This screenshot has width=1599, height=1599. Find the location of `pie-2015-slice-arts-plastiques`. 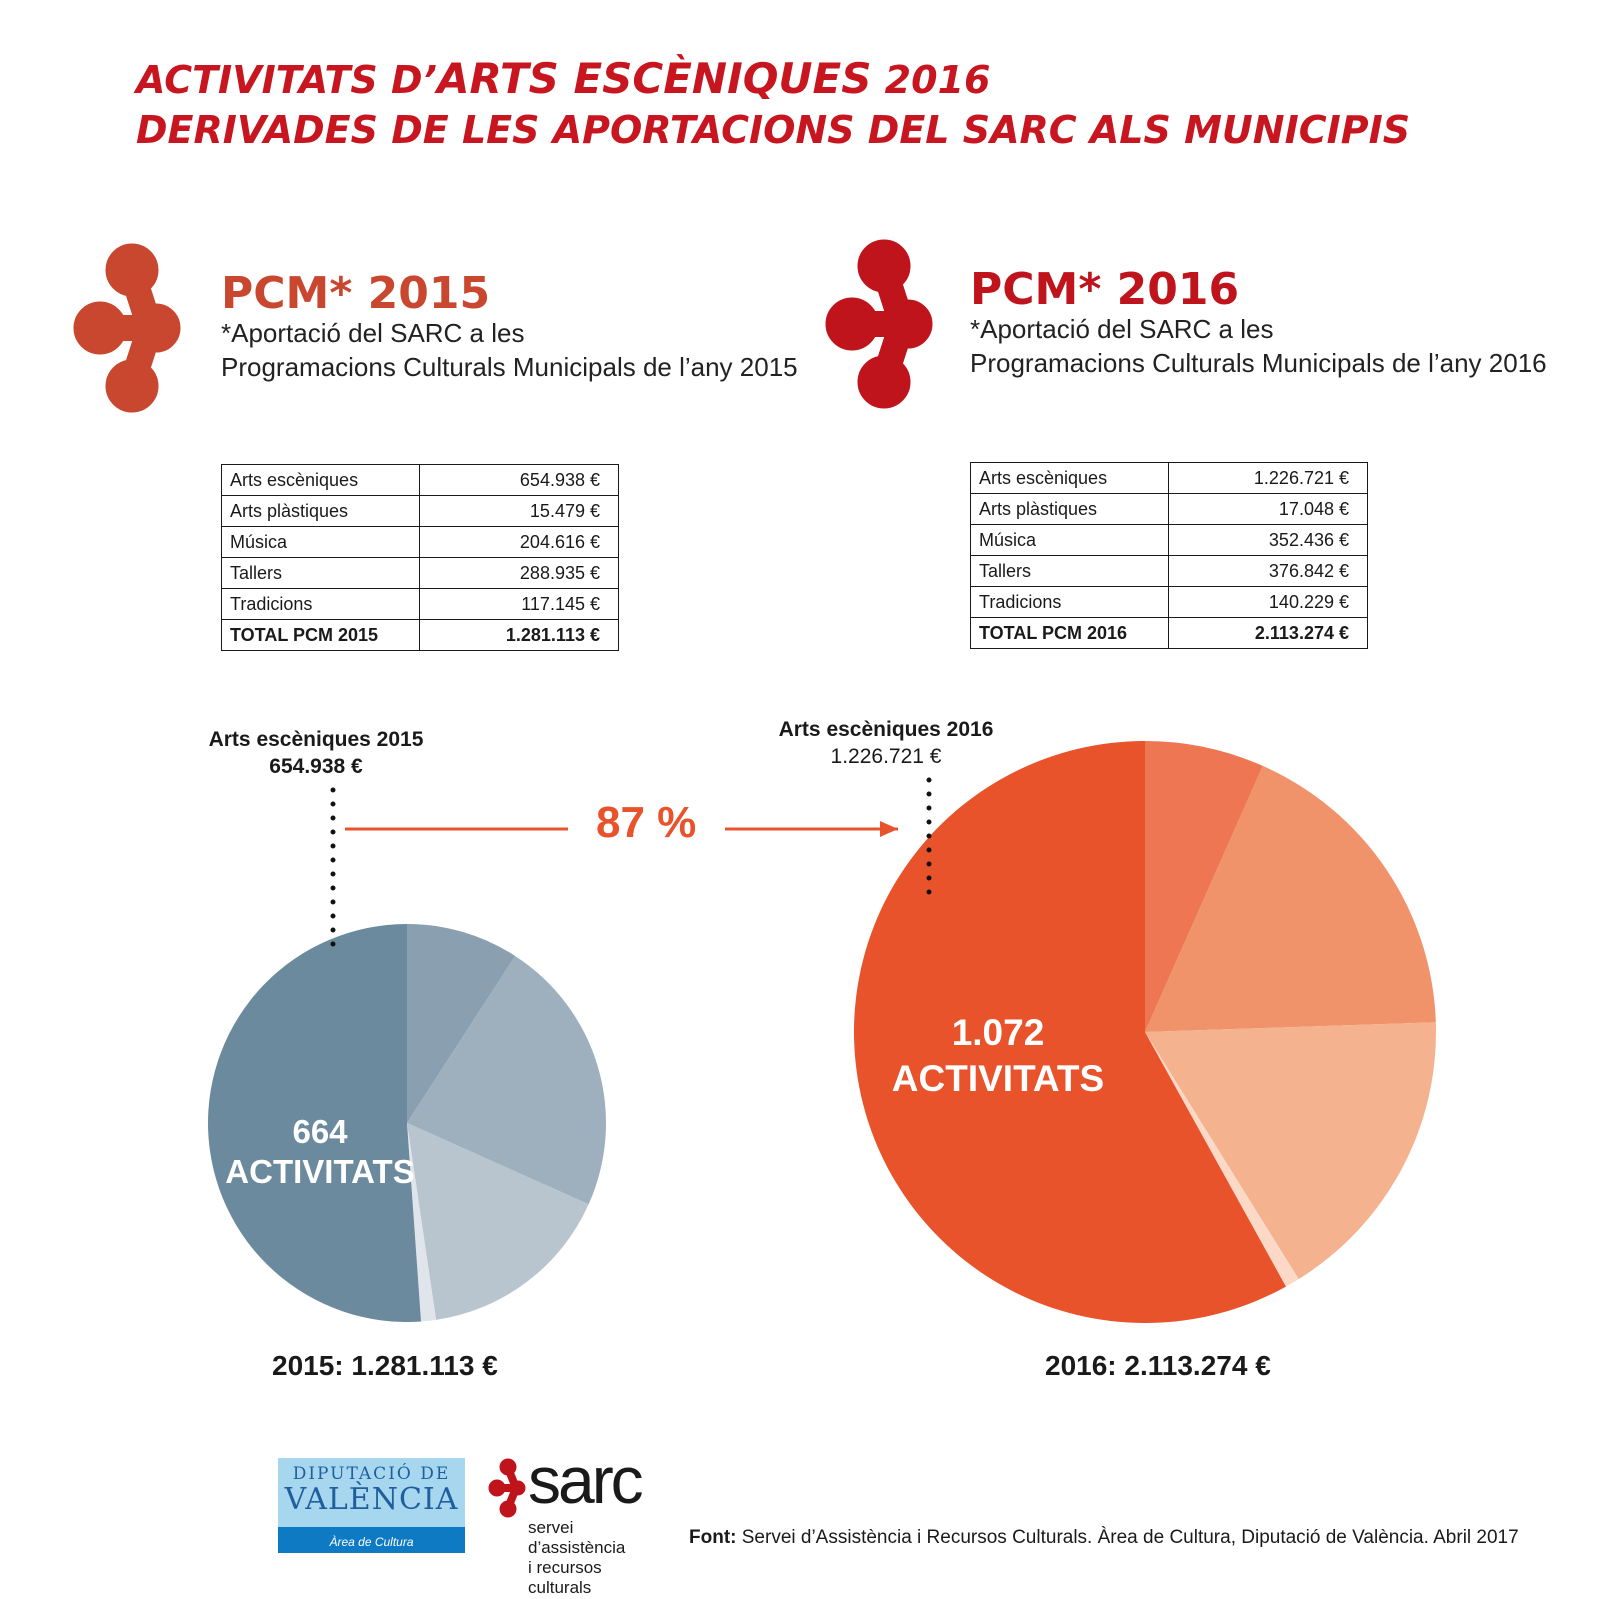

pie-2015-slice-arts-plastiques is located at coordinates (422, 1222).